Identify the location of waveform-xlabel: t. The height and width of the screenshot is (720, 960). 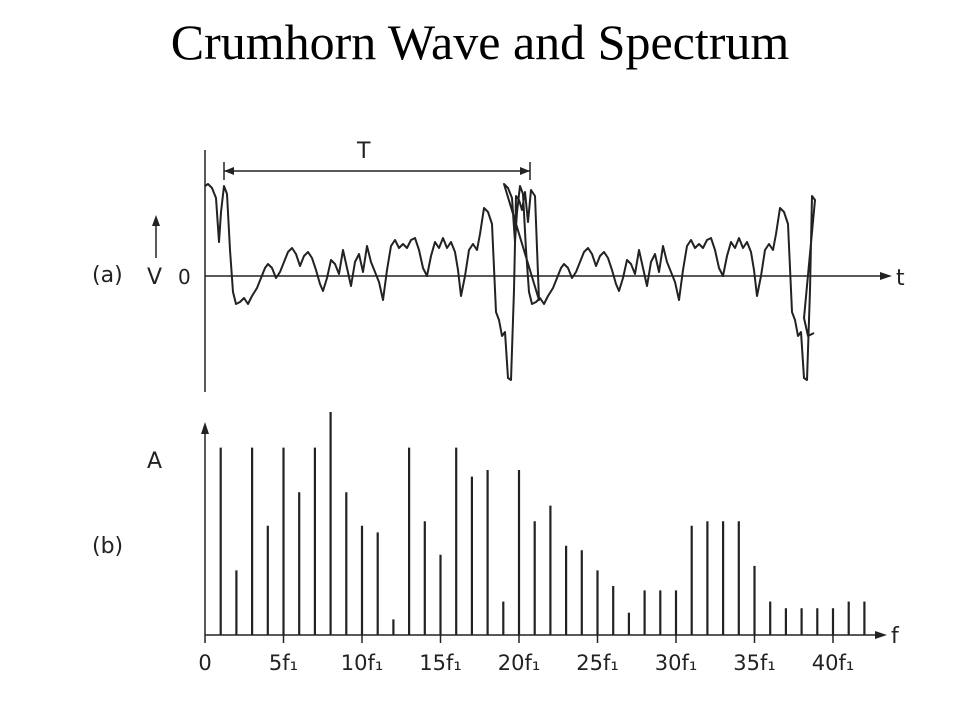
(900, 278).